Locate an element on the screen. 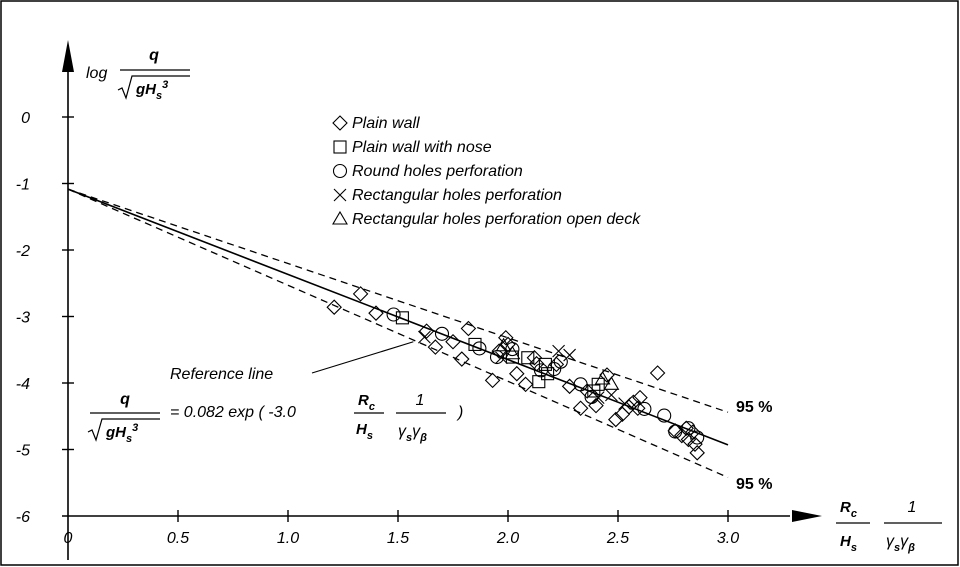 Image resolution: width=960 pixels, height=567 pixels. y-tick-label: -2 is located at coordinates (23, 251).